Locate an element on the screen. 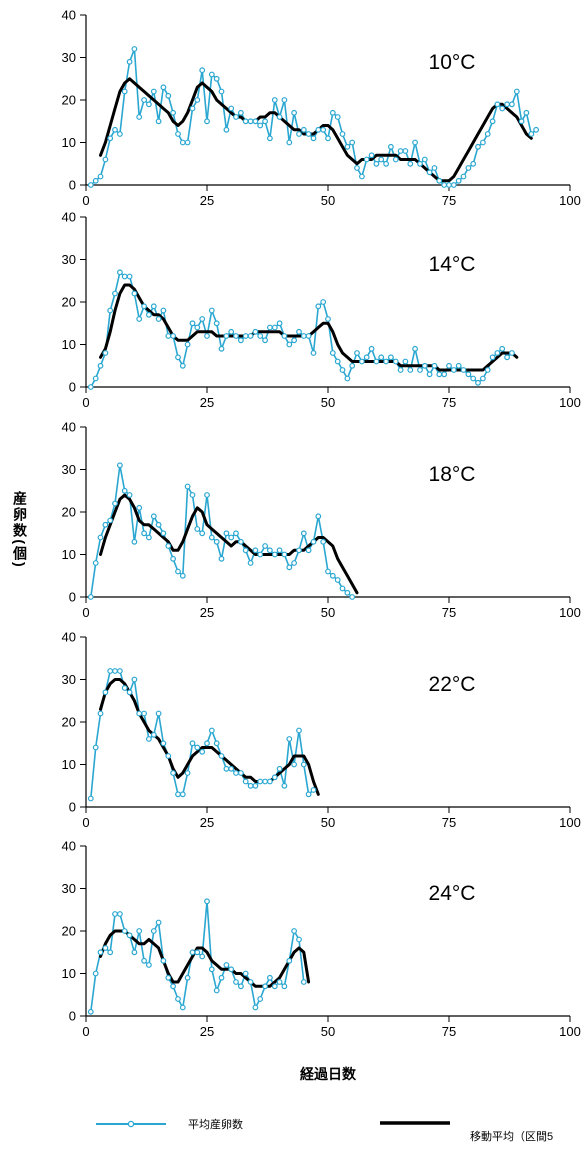 The image size is (585, 1149). x-tick-label: 0 is located at coordinates (85, 612).